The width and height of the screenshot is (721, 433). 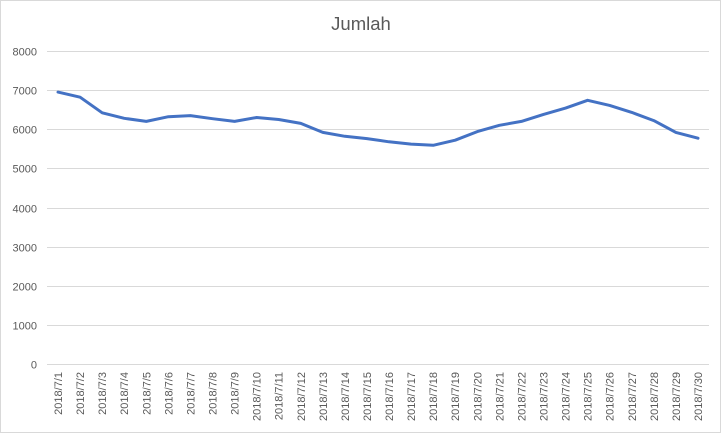 What do you see at coordinates (258, 396) in the screenshot?
I see `x-tick-label: 2018/7/10` at bounding box center [258, 396].